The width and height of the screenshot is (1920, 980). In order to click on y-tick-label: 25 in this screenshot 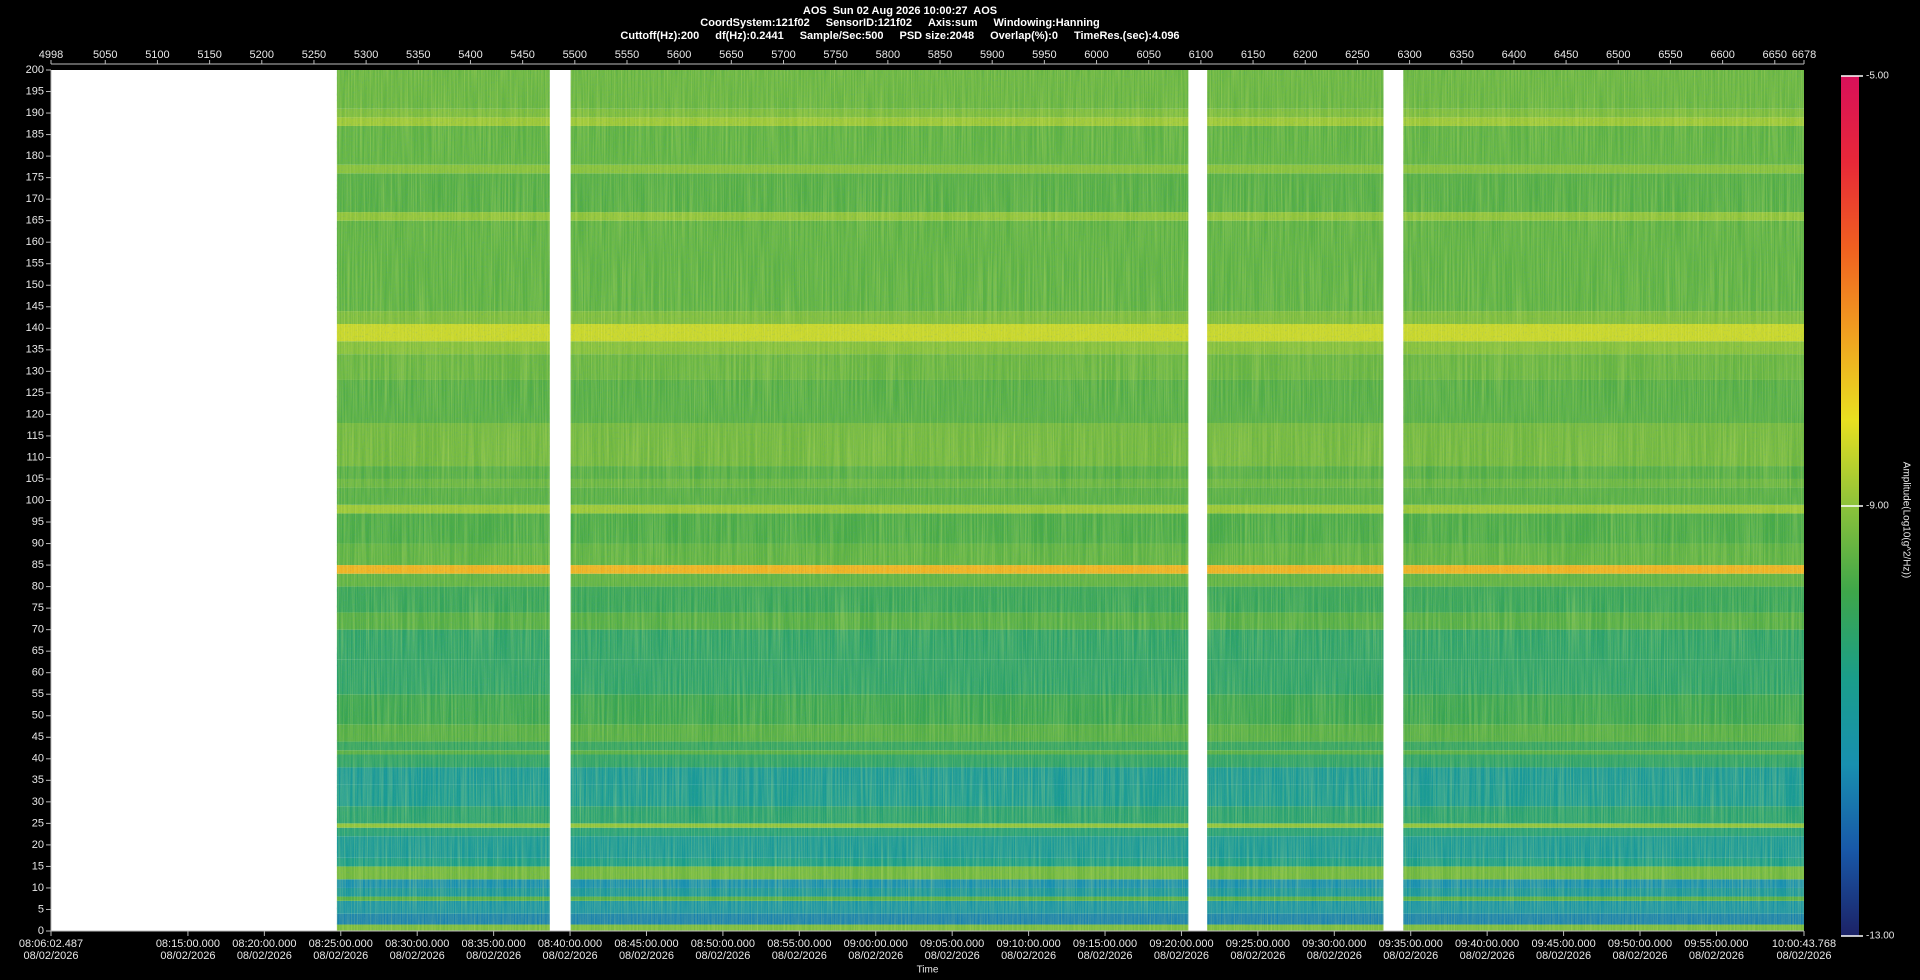, I will do `click(38, 823)`.